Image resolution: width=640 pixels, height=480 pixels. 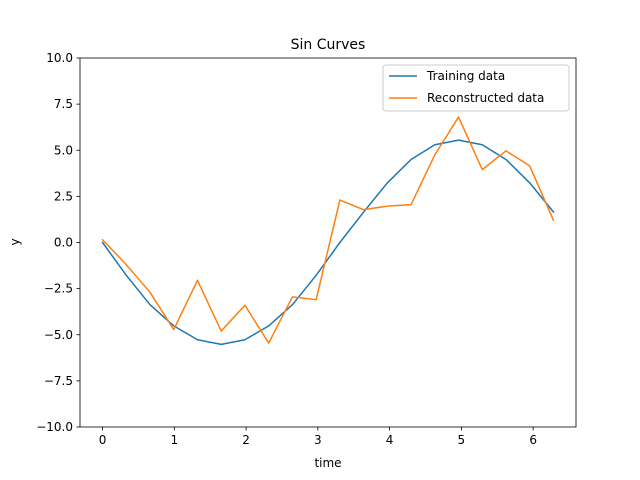 I want to click on y-tick-label: 10.0, so click(x=59, y=58).